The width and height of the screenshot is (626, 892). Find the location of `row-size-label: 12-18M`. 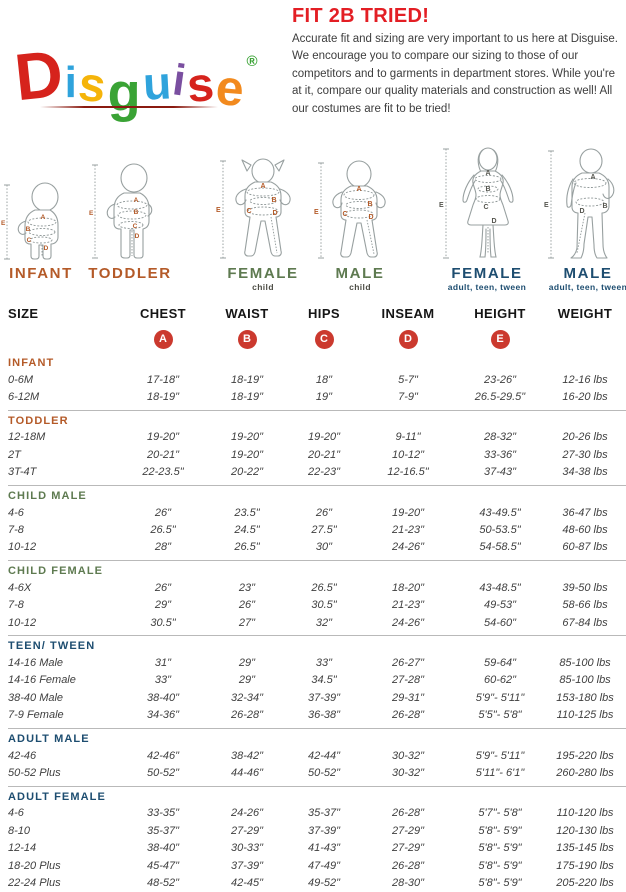

row-size-label: 12-18M is located at coordinates (27, 437).